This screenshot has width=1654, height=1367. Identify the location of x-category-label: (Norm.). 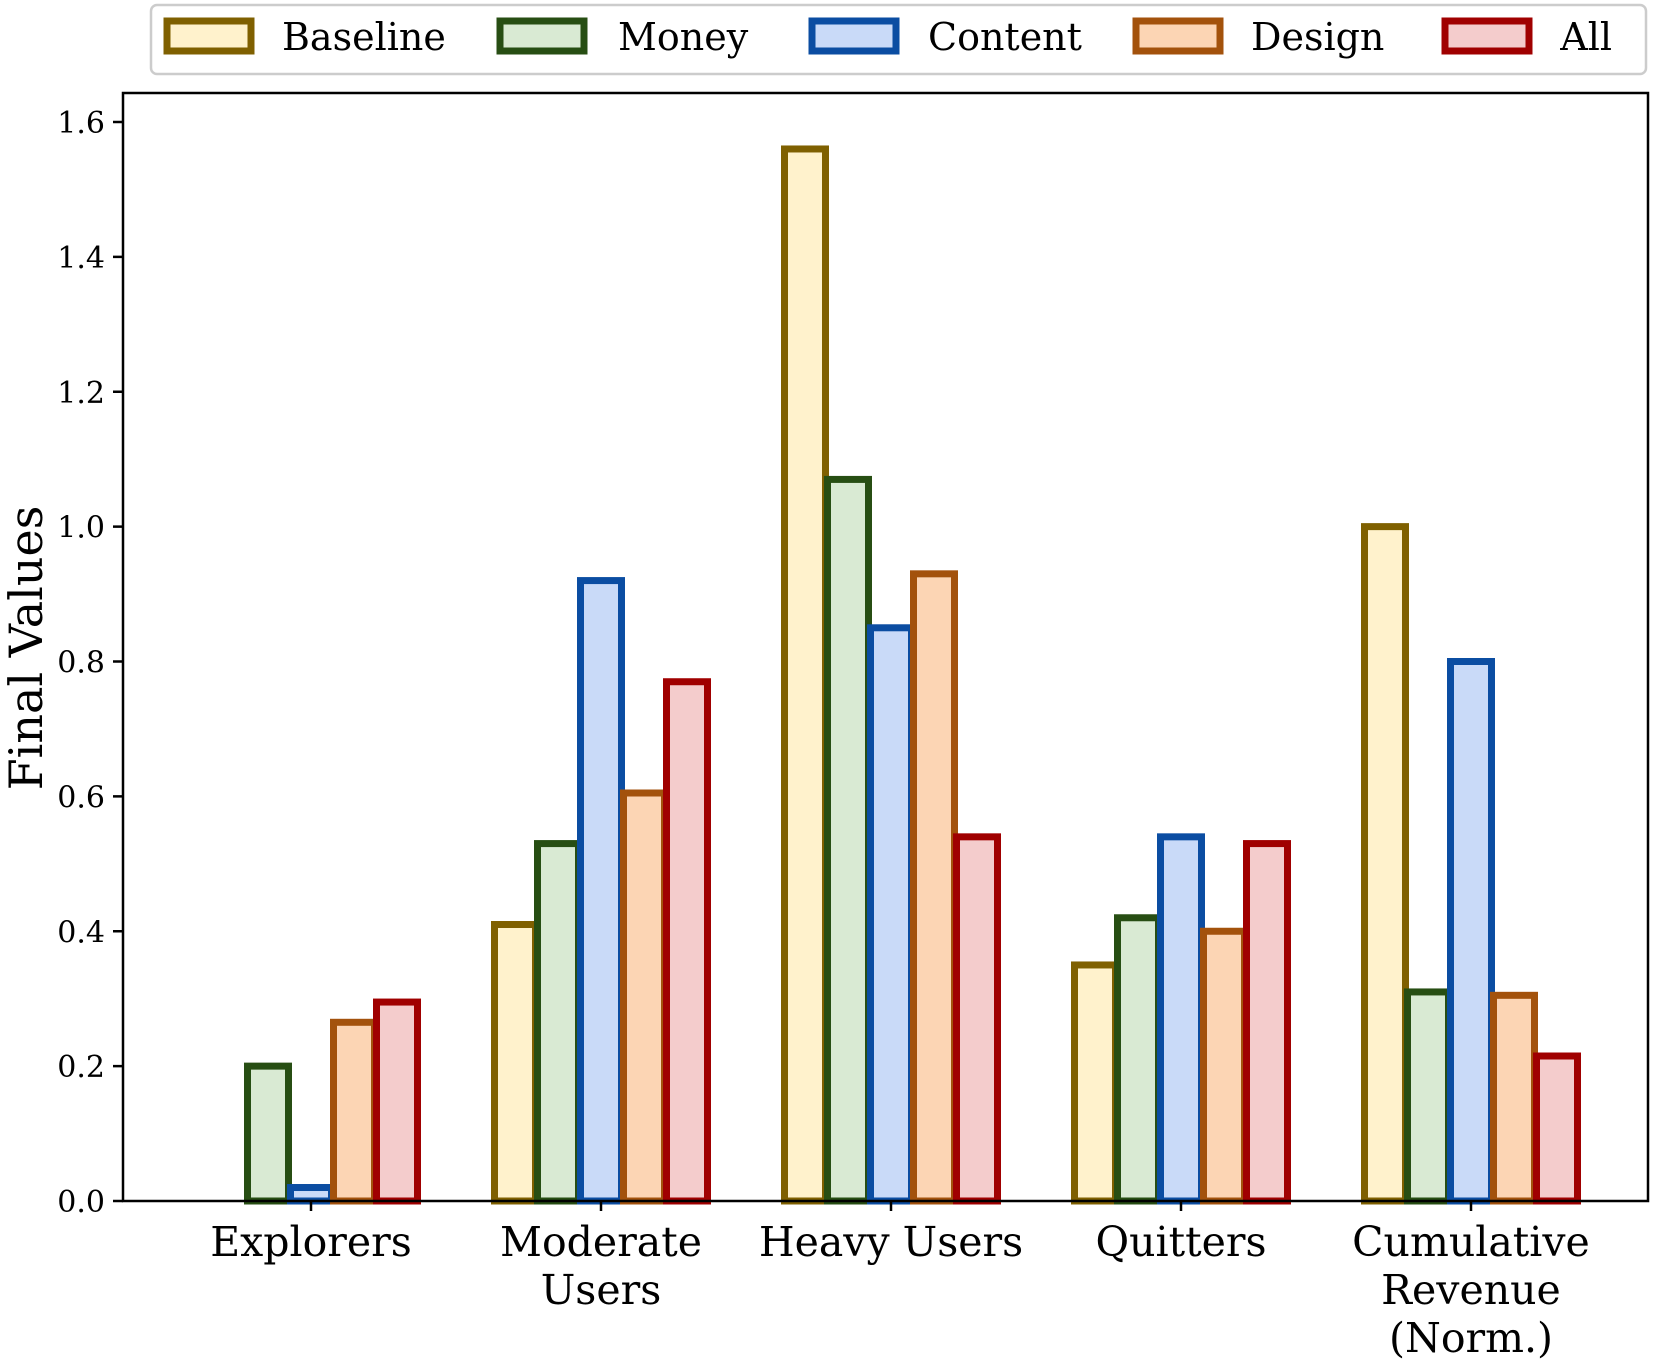
(1471, 1338).